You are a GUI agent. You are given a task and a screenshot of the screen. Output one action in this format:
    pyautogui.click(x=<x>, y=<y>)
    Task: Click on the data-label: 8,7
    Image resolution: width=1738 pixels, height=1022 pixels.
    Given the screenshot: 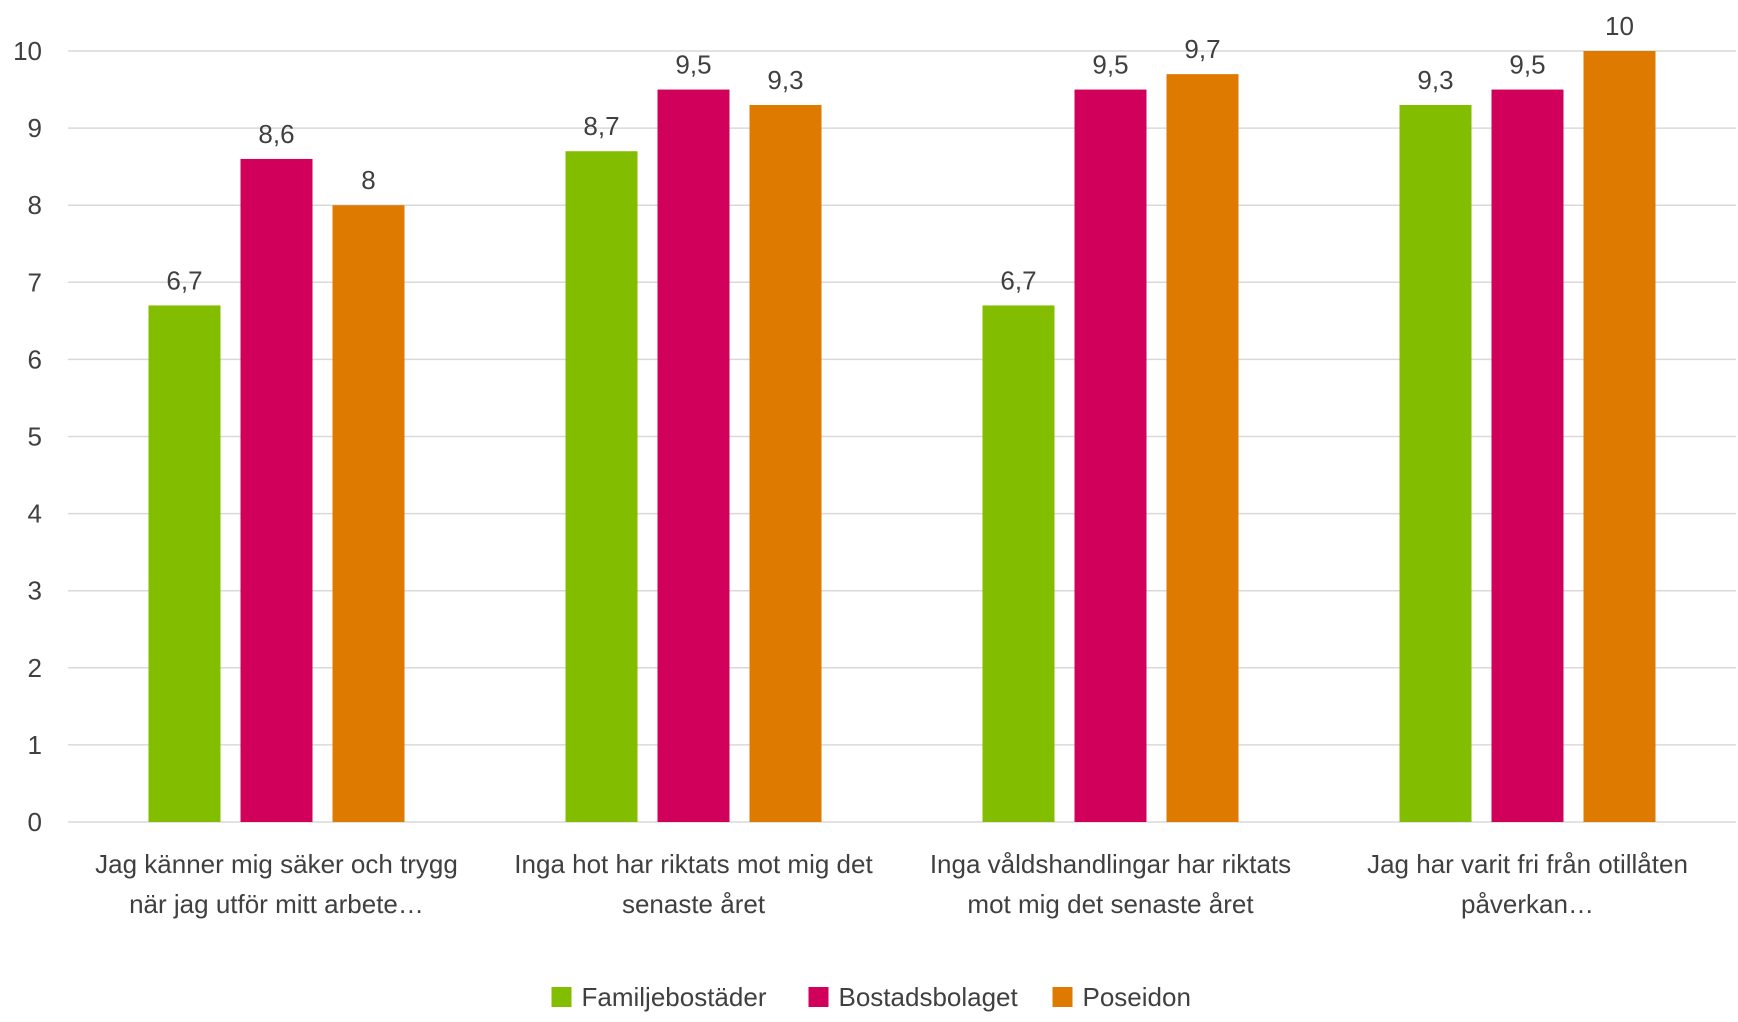 What is the action you would take?
    pyautogui.click(x=601, y=126)
    